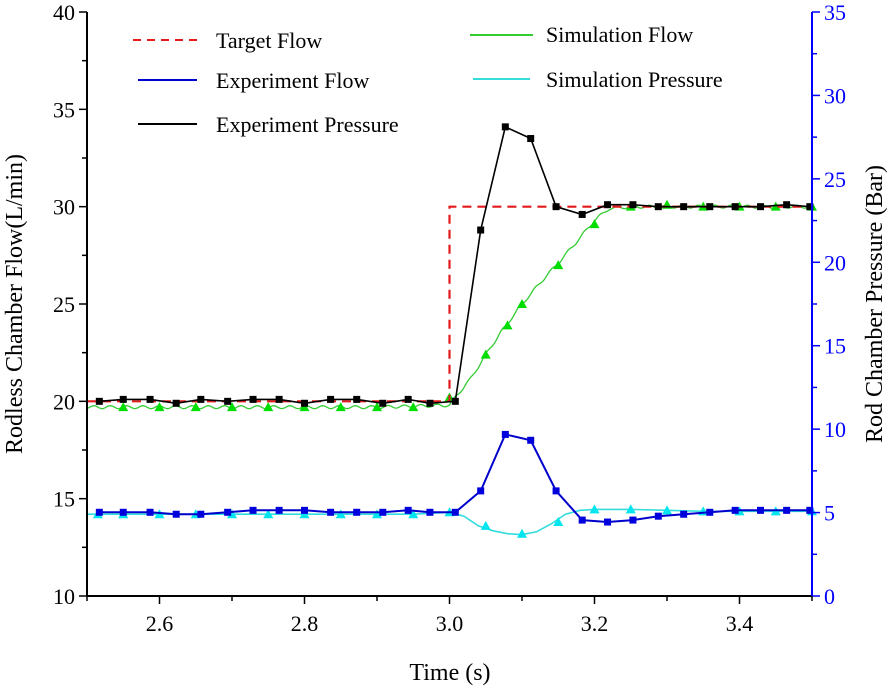 This screenshot has width=896, height=696. Describe the element at coordinates (829, 596) in the screenshot. I see `y-tick-label-right: 0` at that location.